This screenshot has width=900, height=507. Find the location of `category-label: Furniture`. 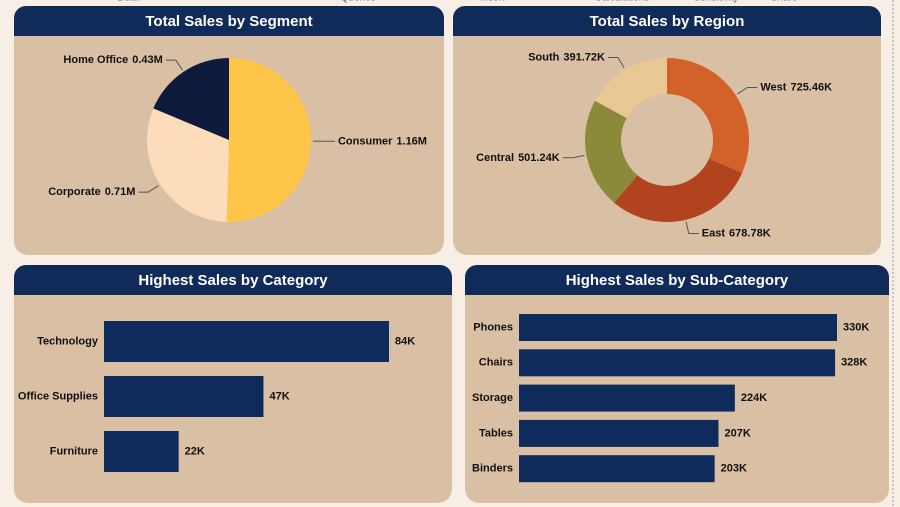

category-label: Furniture is located at coordinates (74, 451).